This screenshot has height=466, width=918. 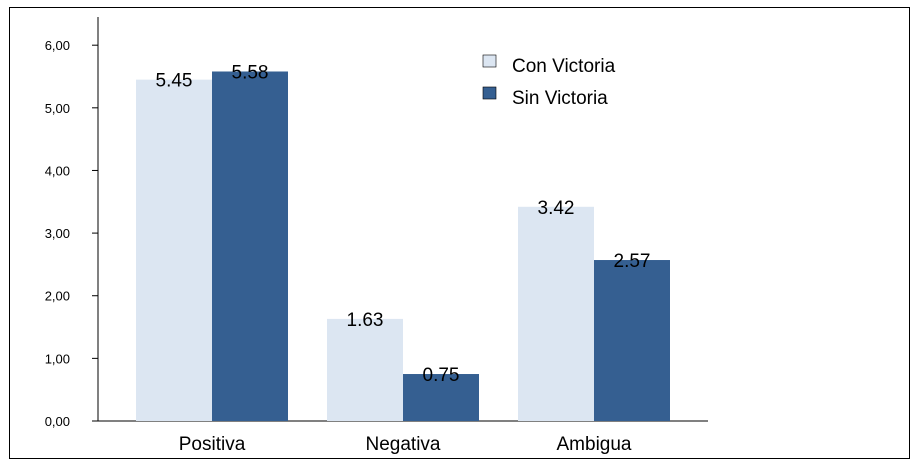 I want to click on y-tick-label: 5,00, so click(x=57, y=108).